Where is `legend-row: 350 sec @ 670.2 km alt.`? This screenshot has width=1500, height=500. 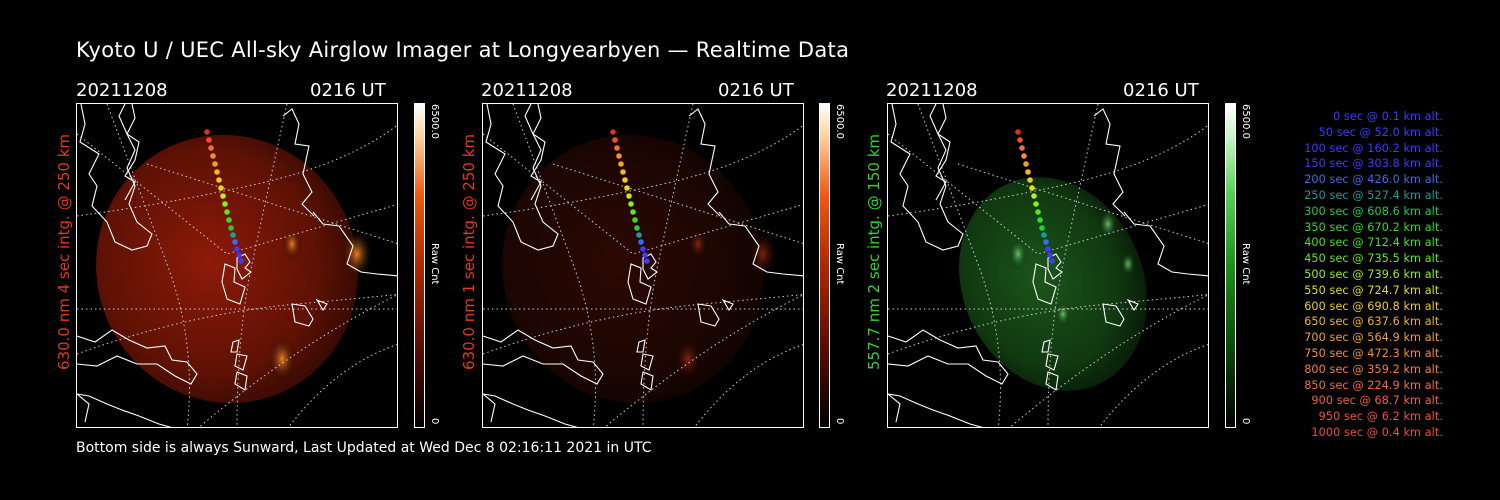 legend-row: 350 sec @ 670.2 km alt. is located at coordinates (1373, 227).